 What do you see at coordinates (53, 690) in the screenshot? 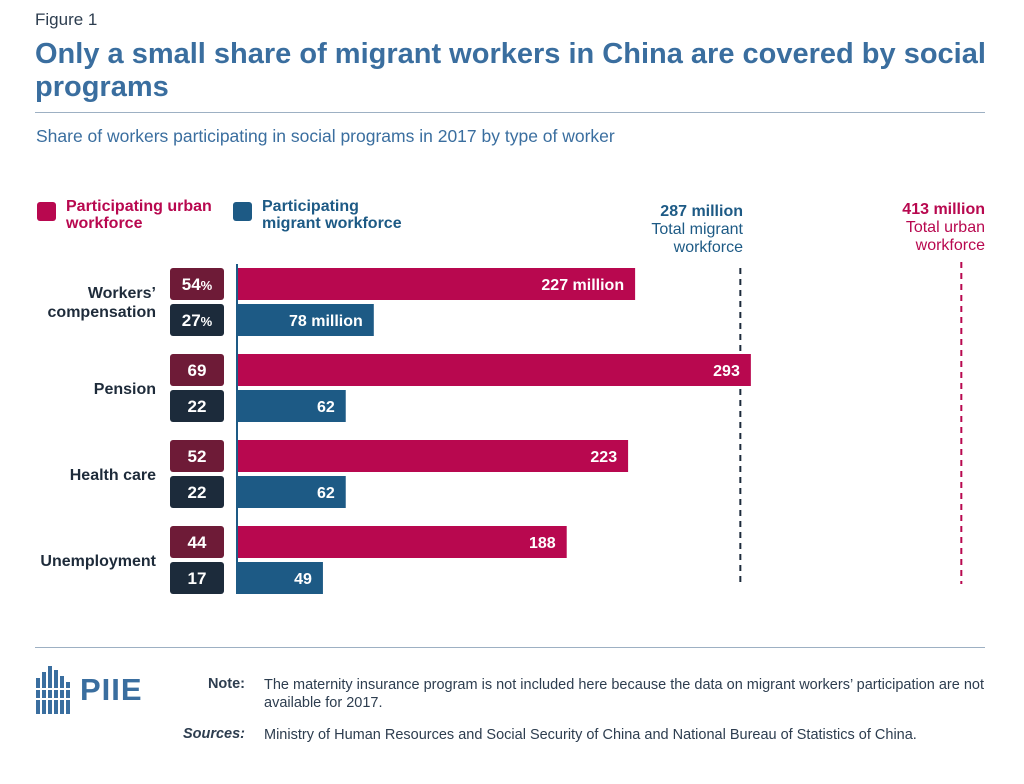
I see `piie-logo-icon` at bounding box center [53, 690].